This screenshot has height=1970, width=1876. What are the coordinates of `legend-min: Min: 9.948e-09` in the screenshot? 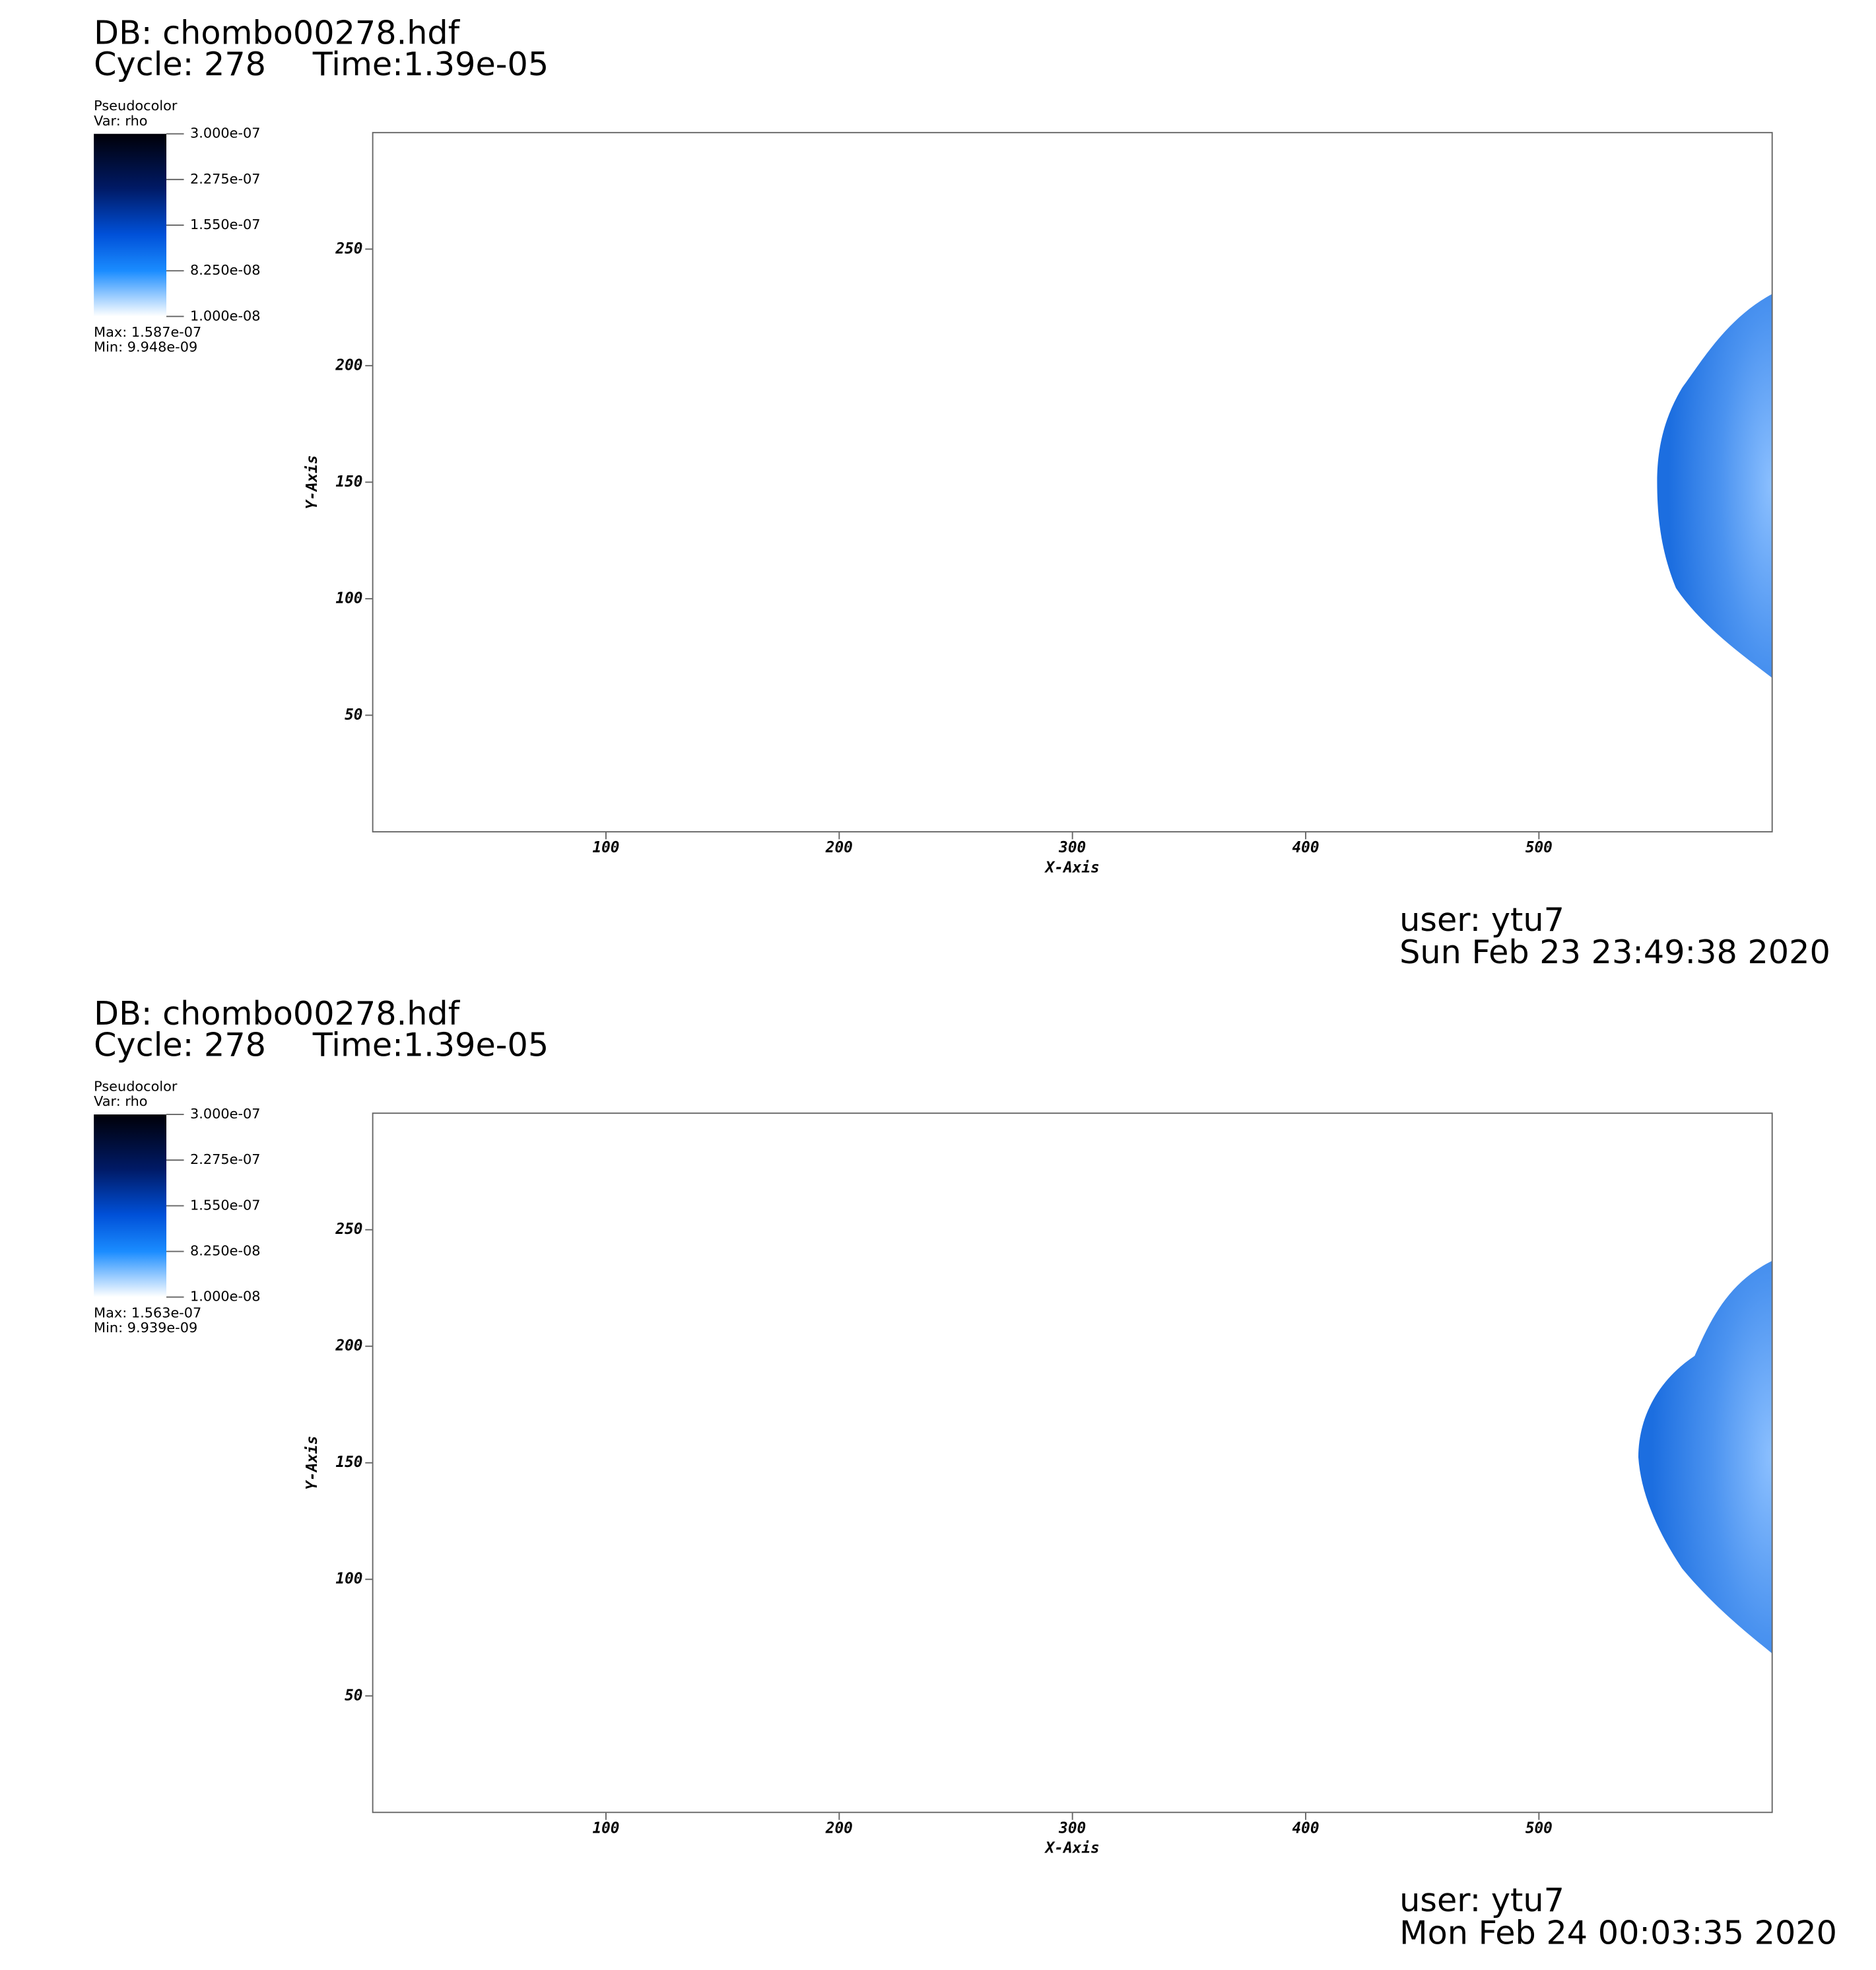 It's located at (145, 347).